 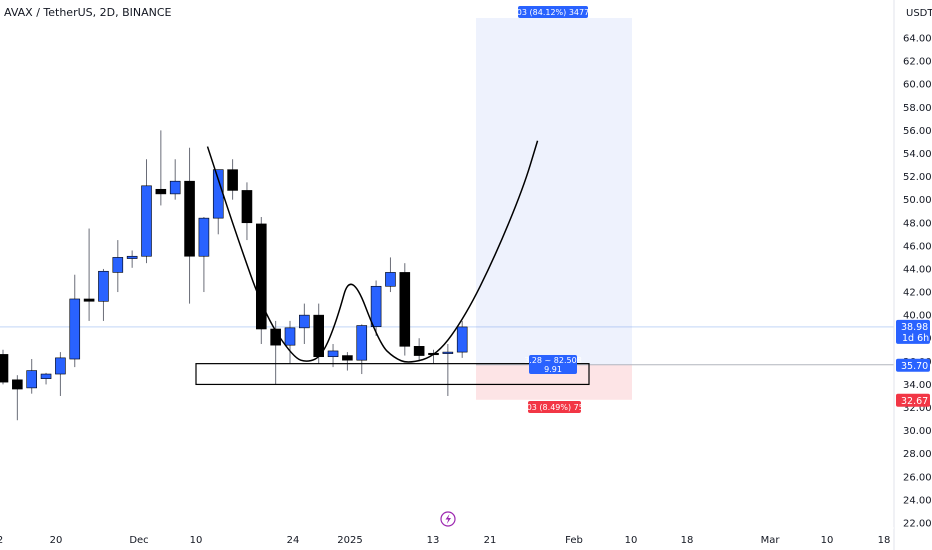 I want to click on price-tick-label: 50.00, so click(x=917, y=200).